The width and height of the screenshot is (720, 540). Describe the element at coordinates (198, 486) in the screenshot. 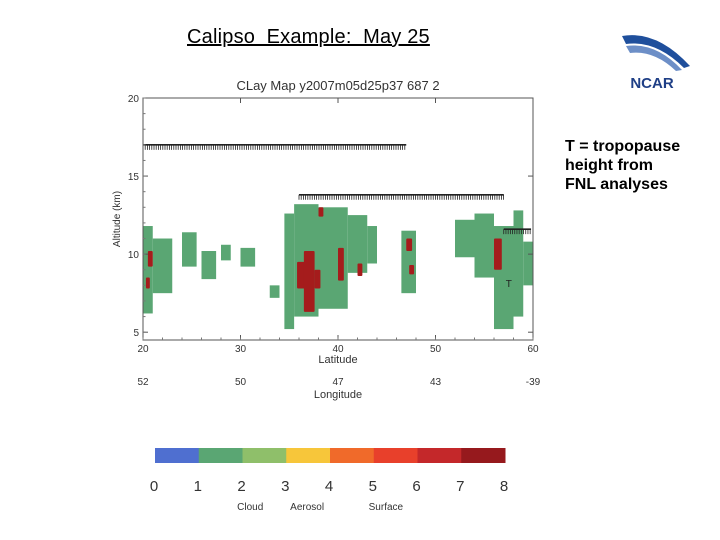

I see `colorbar-tick-label: 1` at that location.